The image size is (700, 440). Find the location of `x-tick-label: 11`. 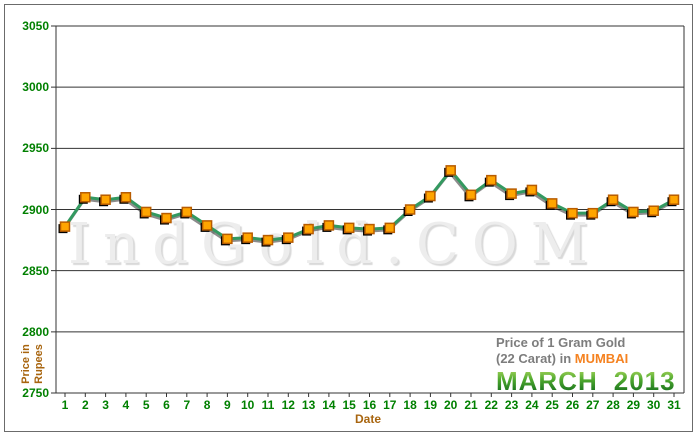

x-tick-label: 11 is located at coordinates (268, 405).